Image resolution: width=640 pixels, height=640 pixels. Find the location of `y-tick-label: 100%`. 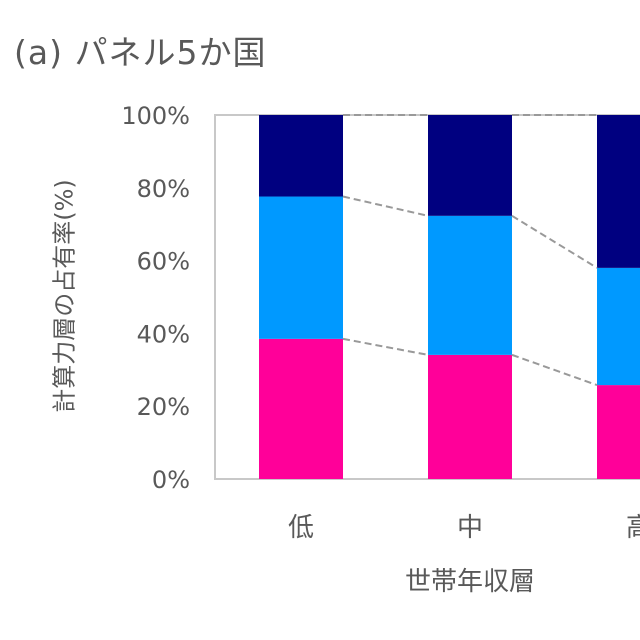

y-tick-label: 100% is located at coordinates (155, 116).